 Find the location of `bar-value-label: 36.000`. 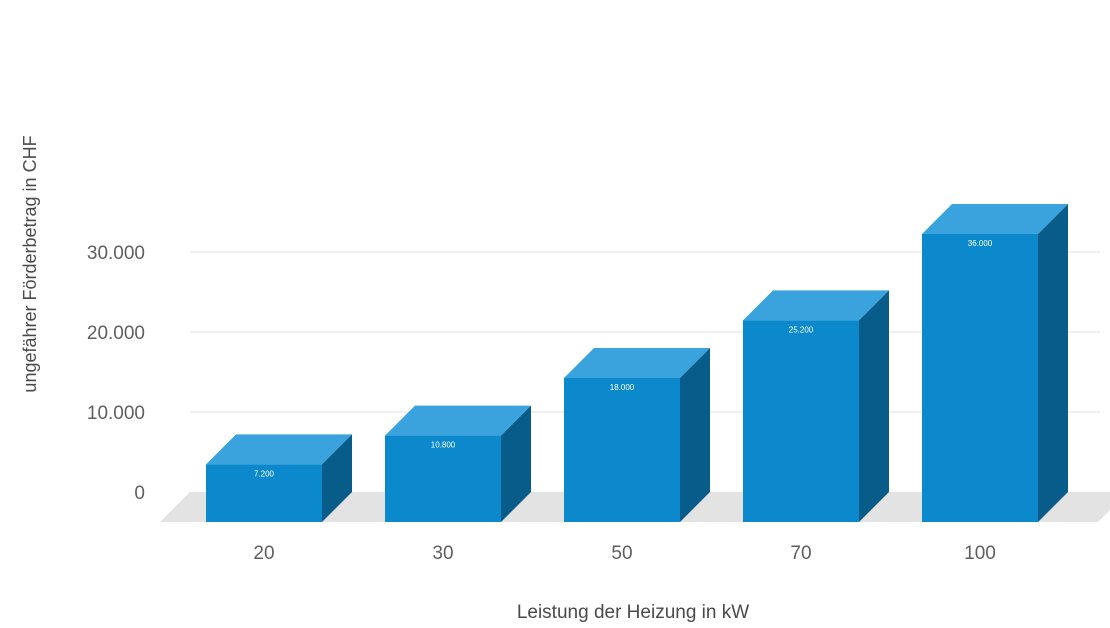

bar-value-label: 36.000 is located at coordinates (980, 243).